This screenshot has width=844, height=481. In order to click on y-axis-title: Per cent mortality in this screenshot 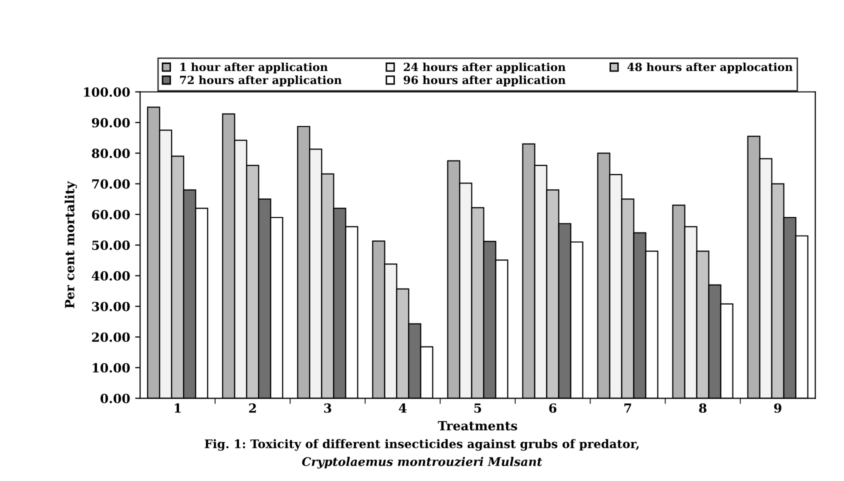, I will do `click(70, 244)`.